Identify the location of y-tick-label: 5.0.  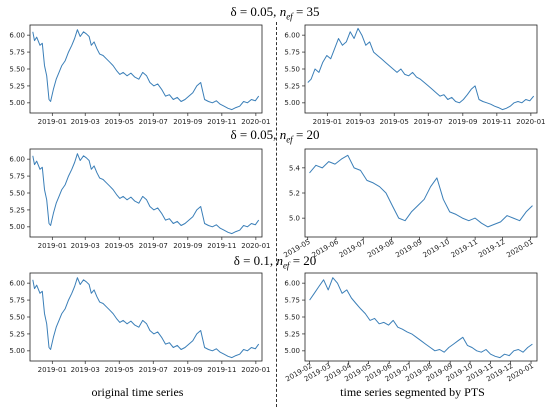
(294, 219).